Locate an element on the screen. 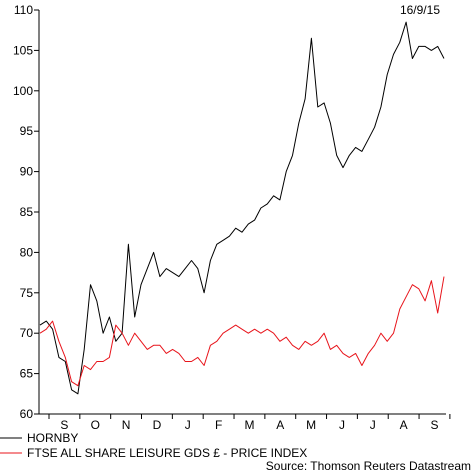  y-tick-label: 110 is located at coordinates (23, 10).